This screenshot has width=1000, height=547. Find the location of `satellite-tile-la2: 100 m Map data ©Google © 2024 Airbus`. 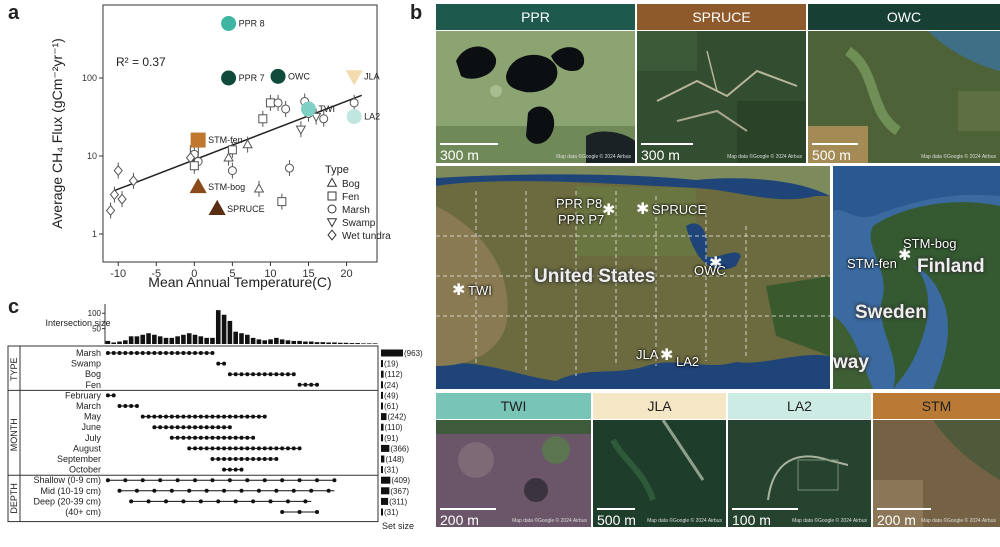

satellite-tile-la2: 100 m Map data ©Google © 2024 Airbus is located at coordinates (799, 473).